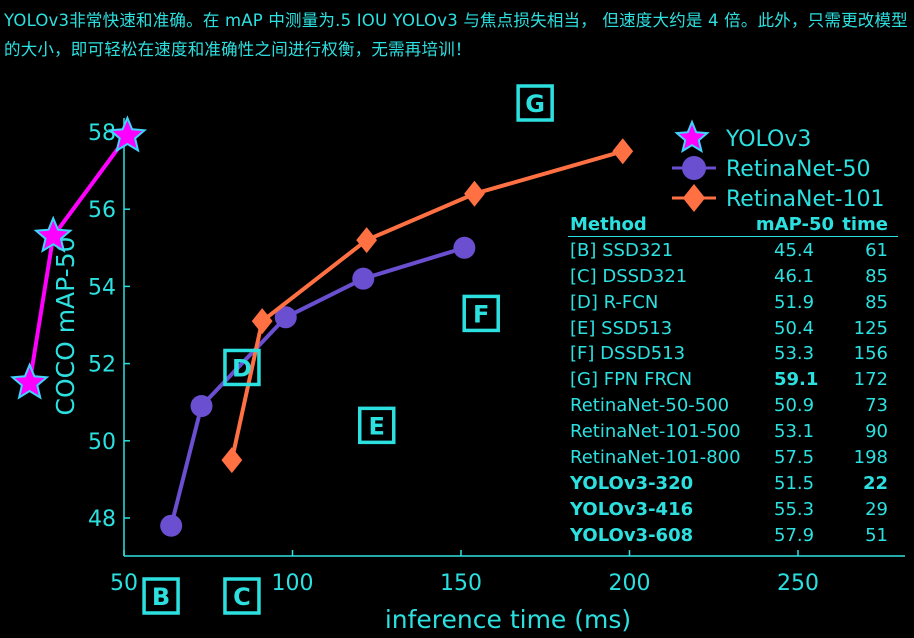 The image size is (914, 638). I want to click on table-row: [C] DSSD321 46.1 85, so click(733, 277).